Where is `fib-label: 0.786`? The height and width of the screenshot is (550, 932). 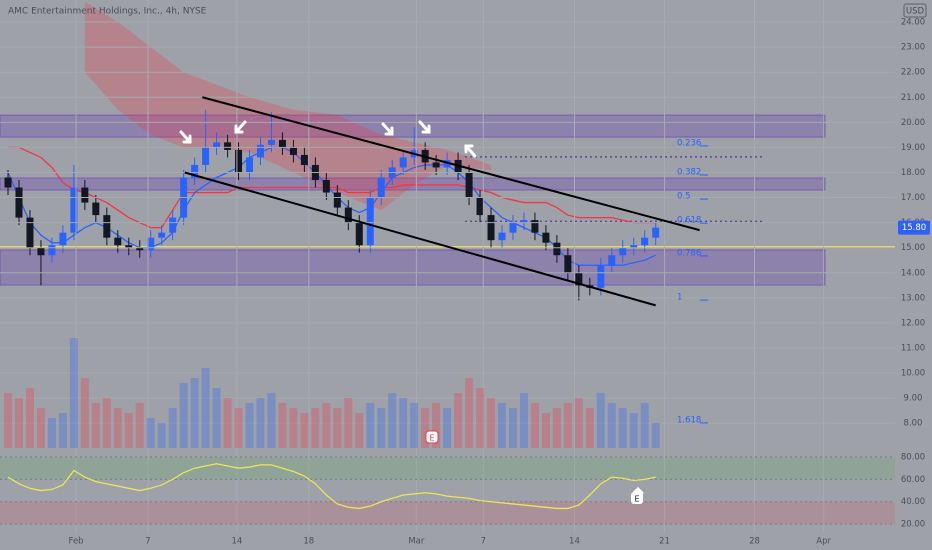
fib-label: 0.786 is located at coordinates (689, 253).